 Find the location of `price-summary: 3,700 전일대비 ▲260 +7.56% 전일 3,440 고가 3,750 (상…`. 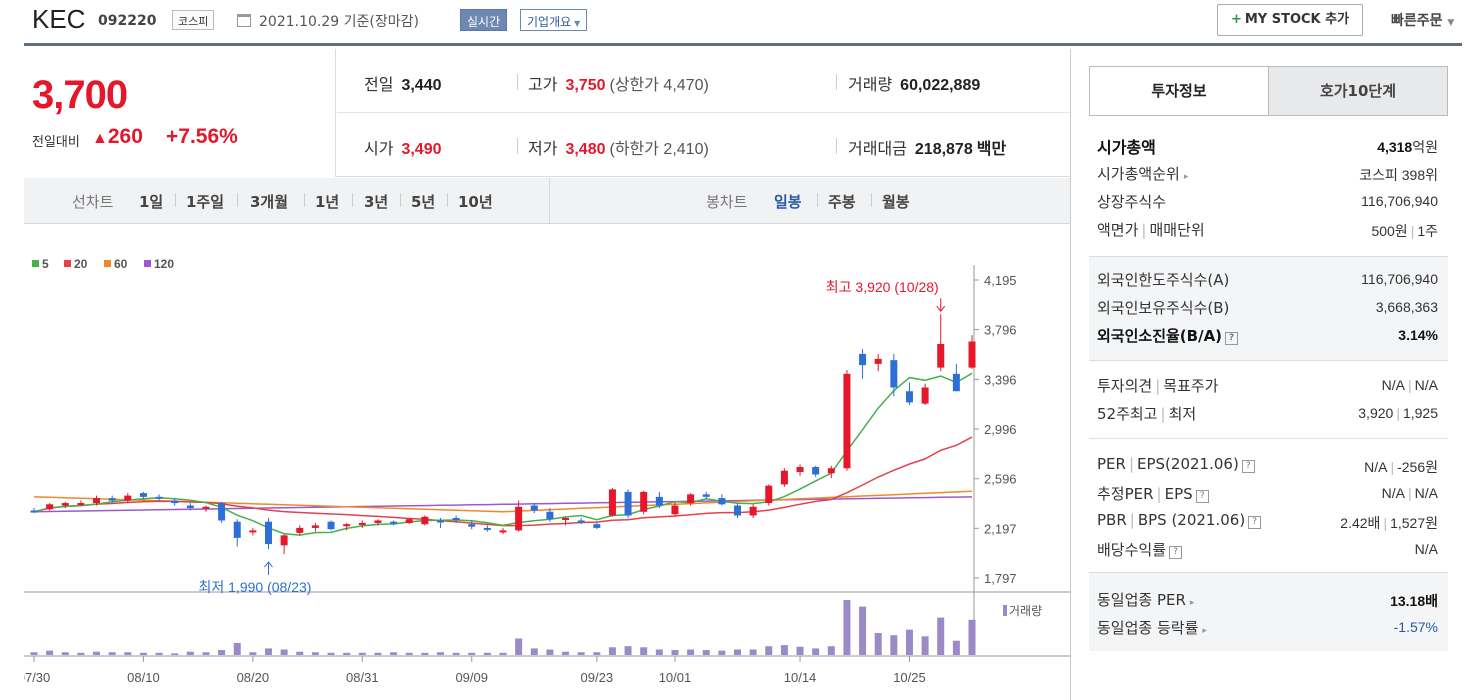

price-summary: 3,700 전일대비 ▲260 +7.56% 전일 3,440 고가 3,750 (상… is located at coordinates (547, 113).